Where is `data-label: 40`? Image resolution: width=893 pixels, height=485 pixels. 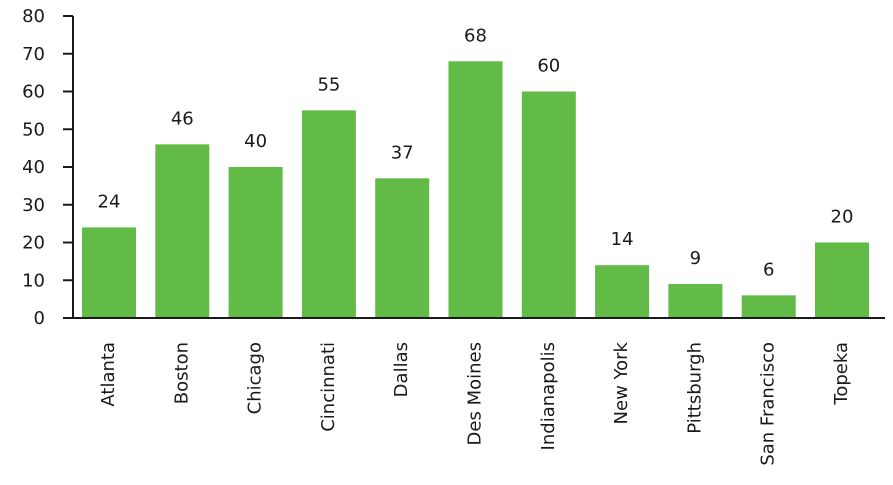
data-label: 40 is located at coordinates (255, 141).